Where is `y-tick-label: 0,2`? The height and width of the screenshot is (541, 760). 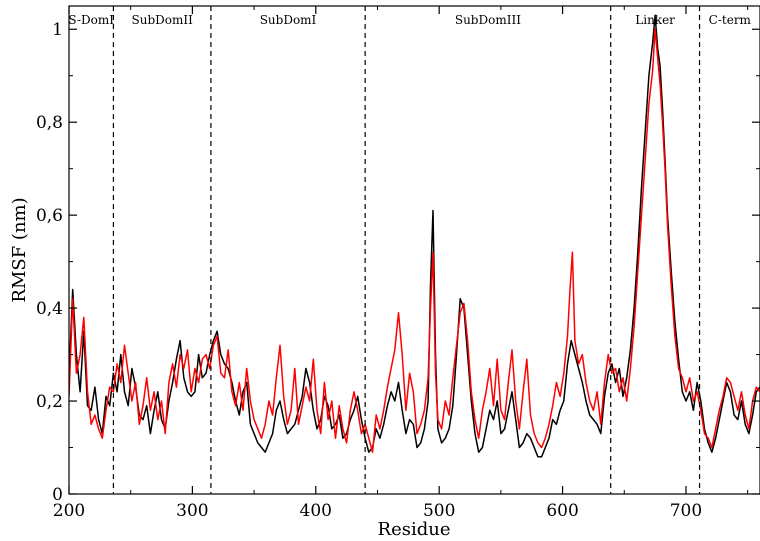 y-tick-label: 0,2 is located at coordinates (49, 402).